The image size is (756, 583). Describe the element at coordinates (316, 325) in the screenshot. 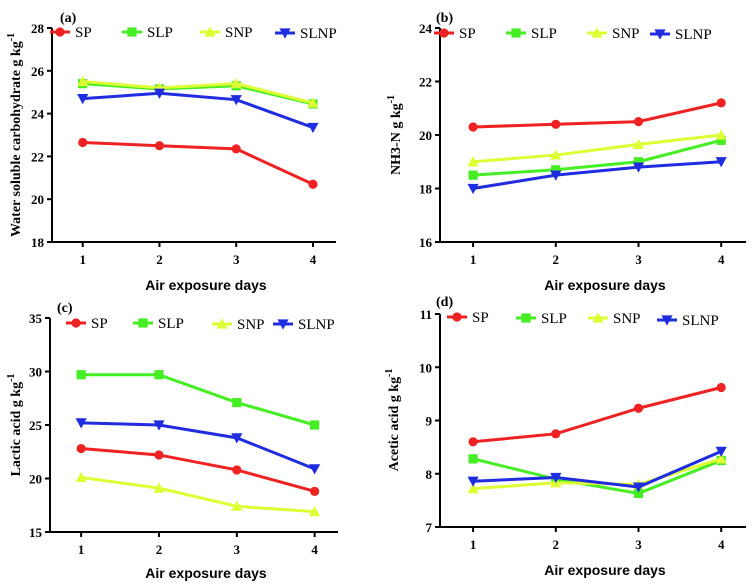

I see `legend-label-slnp-c: SLNP` at that location.